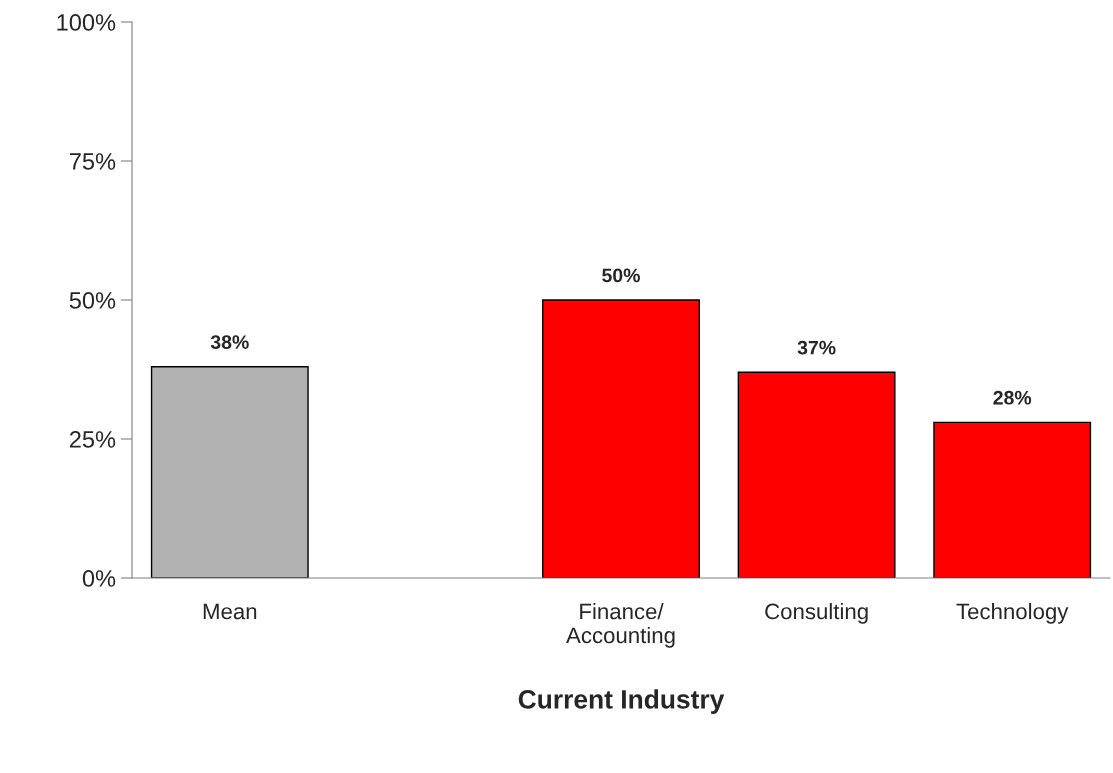  I want to click on data-label: 28%, so click(1012, 397).